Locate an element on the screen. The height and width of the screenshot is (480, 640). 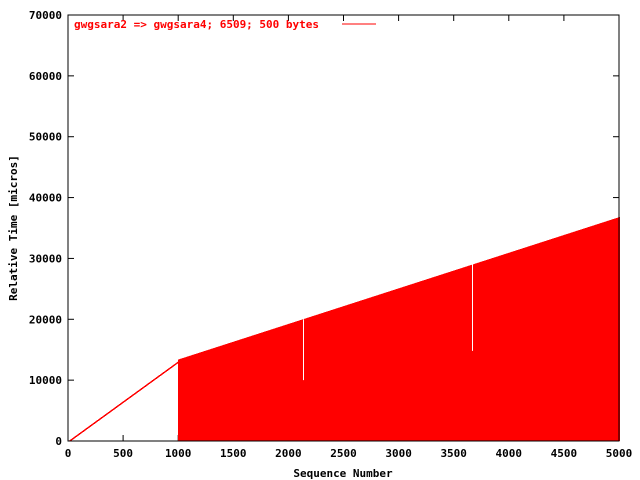
y-tick-label: 60000 is located at coordinates (45, 76).